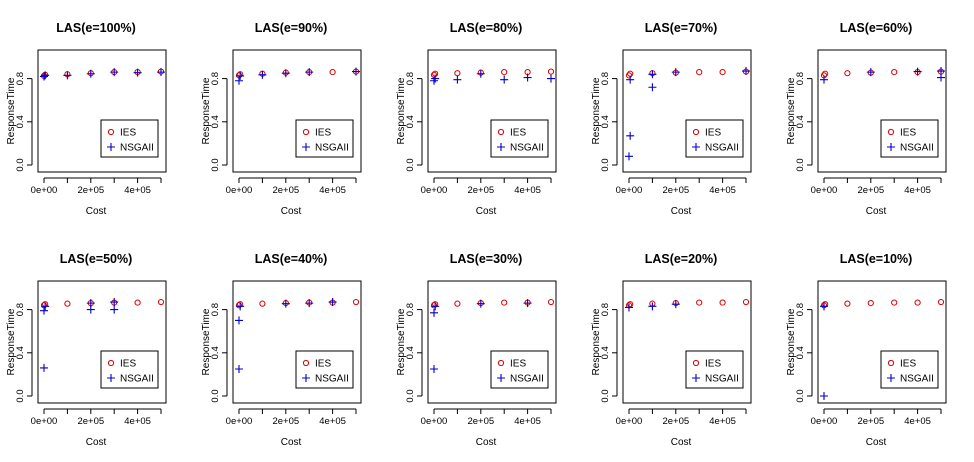  I want to click on chart-title: LAS(e=30%), so click(486, 259).